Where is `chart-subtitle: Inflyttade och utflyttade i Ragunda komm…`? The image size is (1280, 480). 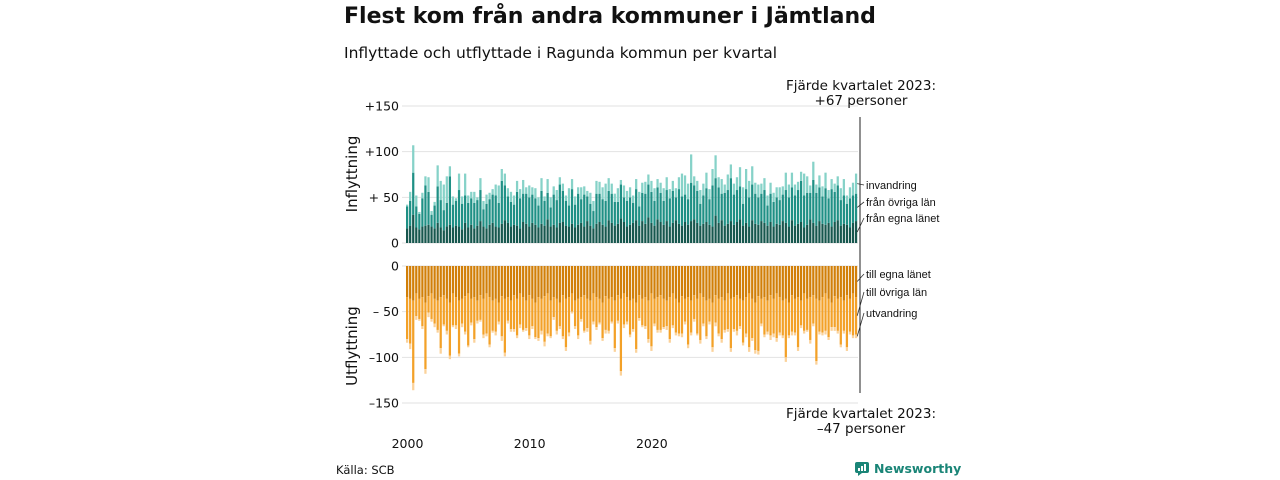 chart-subtitle: Inflyttade och utflyttade i Ragunda komm… is located at coordinates (561, 53).